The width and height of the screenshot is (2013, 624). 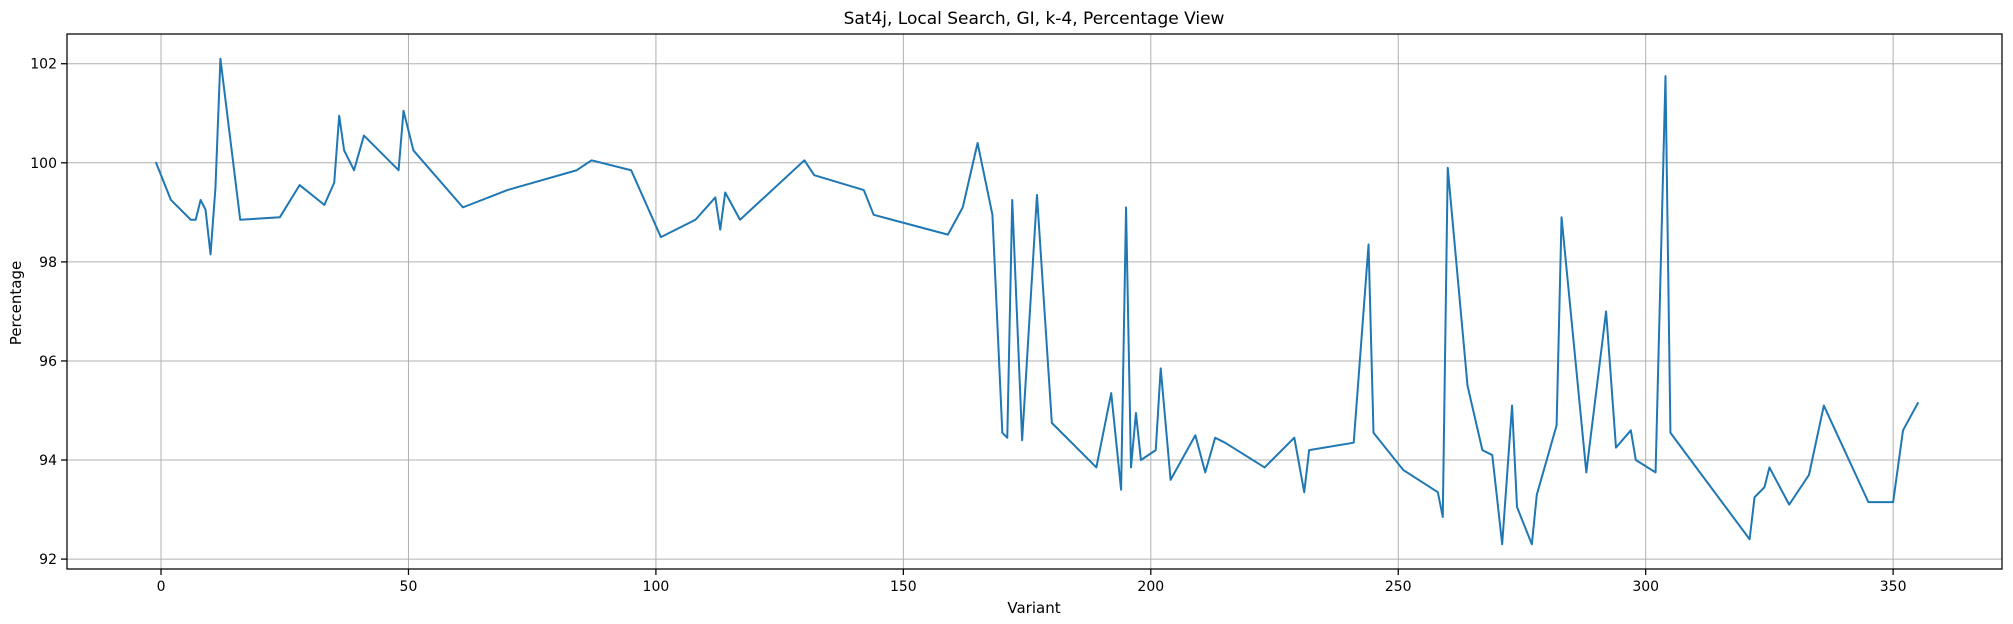 What do you see at coordinates (656, 587) in the screenshot?
I see `x-tick-label: 100` at bounding box center [656, 587].